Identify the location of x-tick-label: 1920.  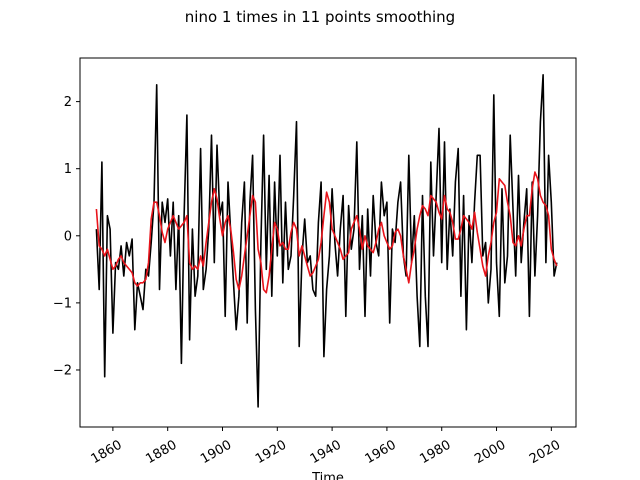
(271, 453).